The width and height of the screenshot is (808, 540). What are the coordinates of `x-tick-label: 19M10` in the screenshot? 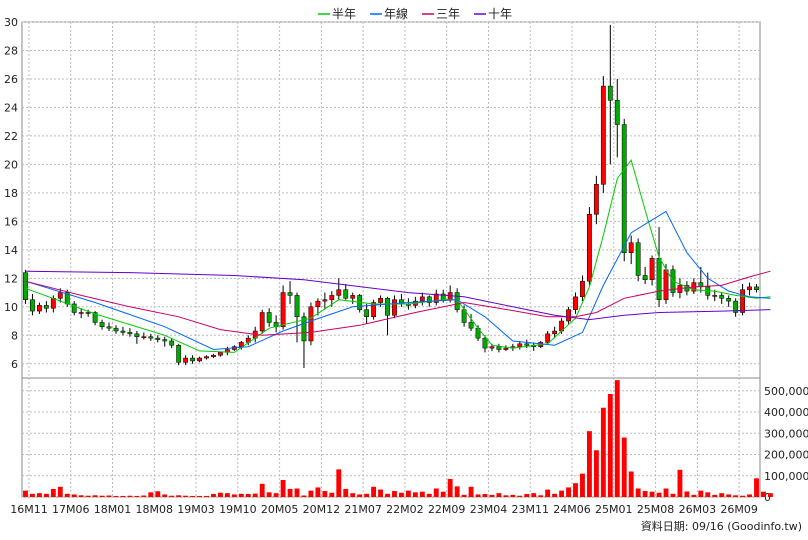 It's located at (238, 509).